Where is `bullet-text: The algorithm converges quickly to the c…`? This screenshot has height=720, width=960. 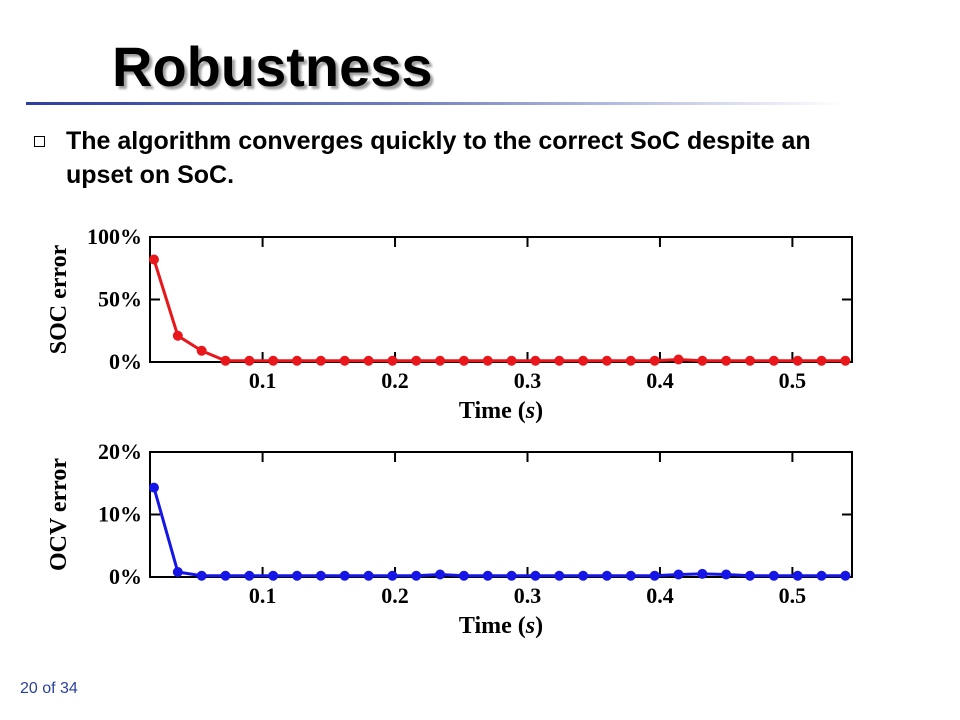 bullet-text: The algorithm converges quickly to the c… is located at coordinates (438, 158).